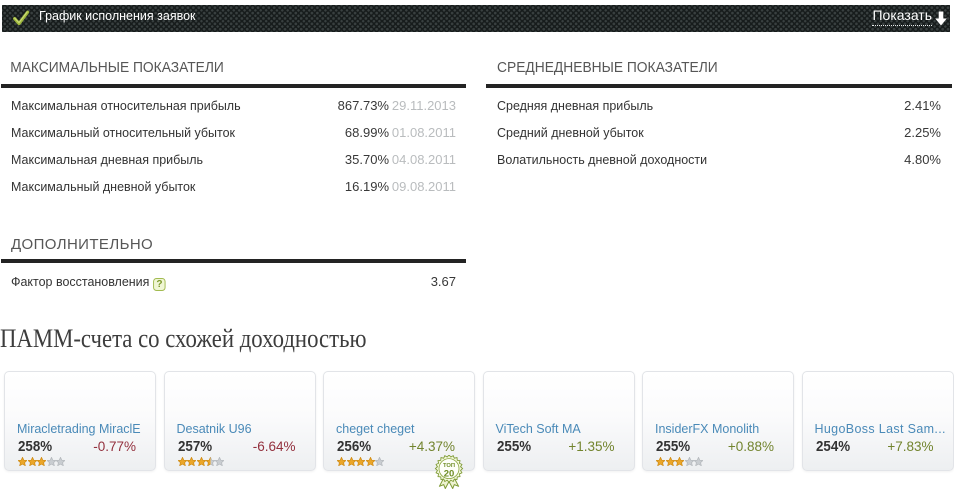  What do you see at coordinates (449, 466) in the screenshot?
I see `svg-text: ТОП` at bounding box center [449, 466].